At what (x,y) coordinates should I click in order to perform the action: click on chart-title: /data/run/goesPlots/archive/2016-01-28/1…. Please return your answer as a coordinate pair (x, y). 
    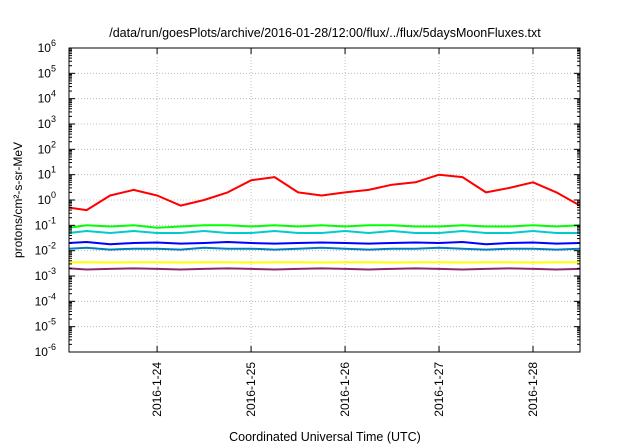
    Looking at the image, I should click on (325, 33).